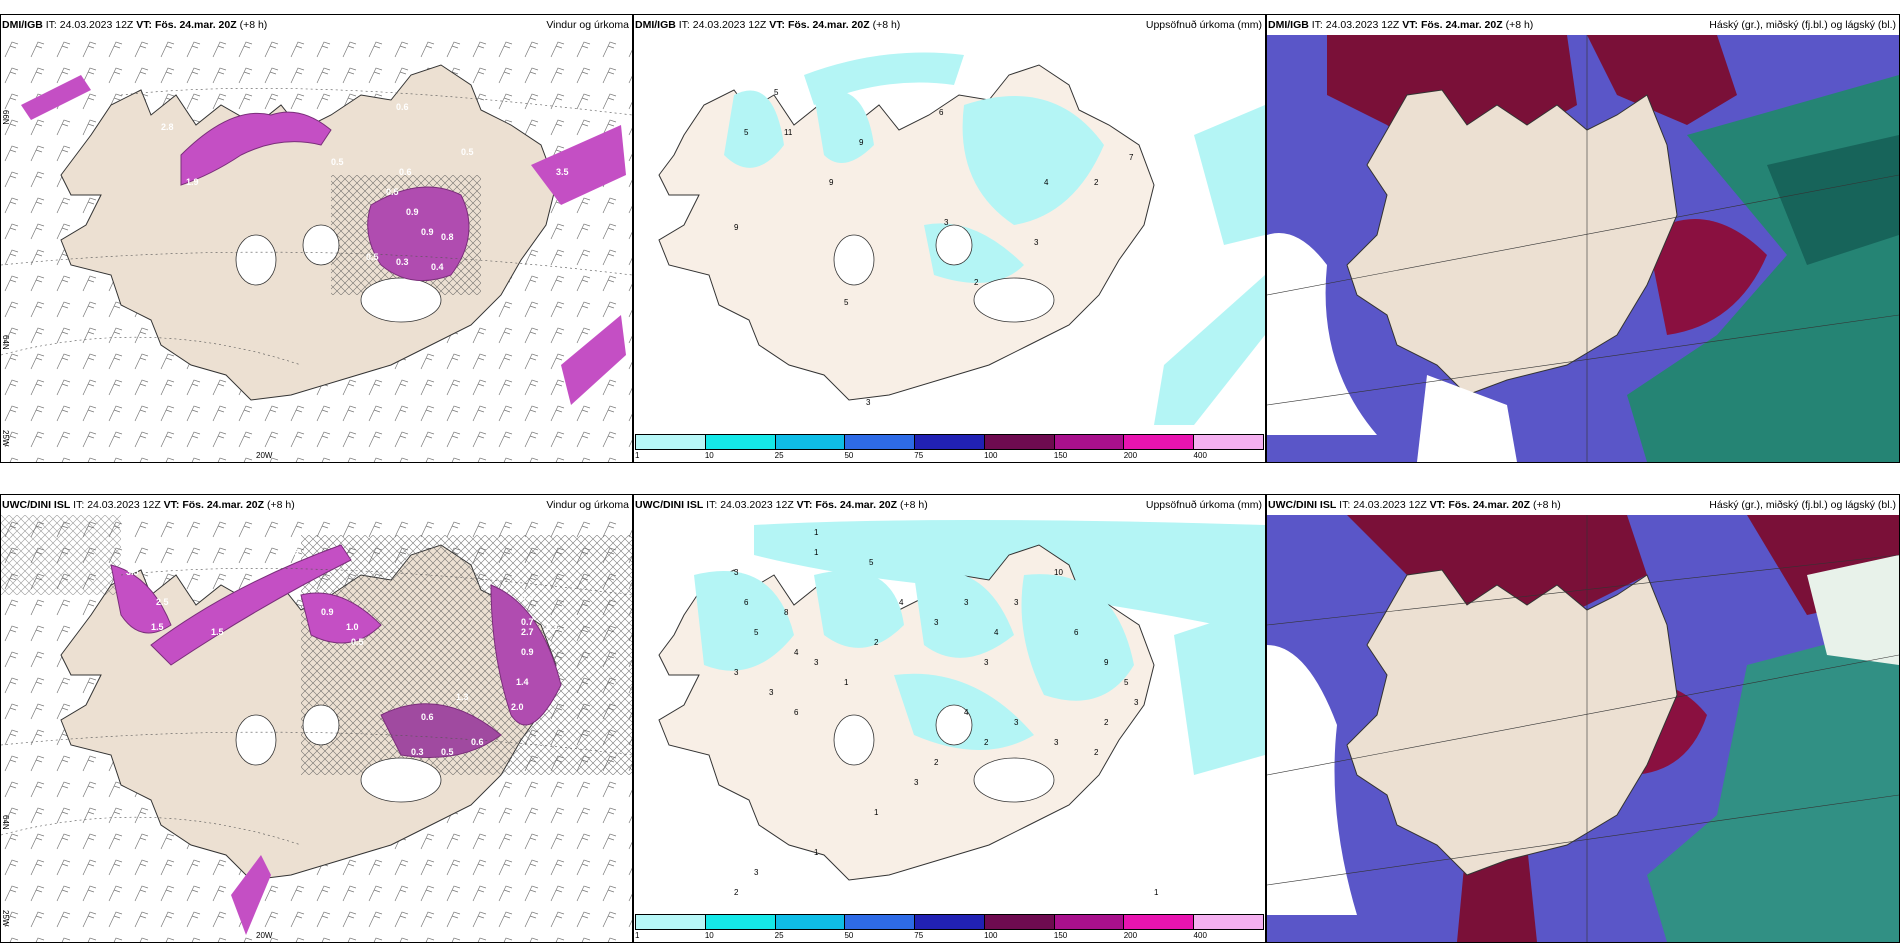  Describe the element at coordinates (846, 682) in the screenshot. I see `accum-value: 1` at that location.